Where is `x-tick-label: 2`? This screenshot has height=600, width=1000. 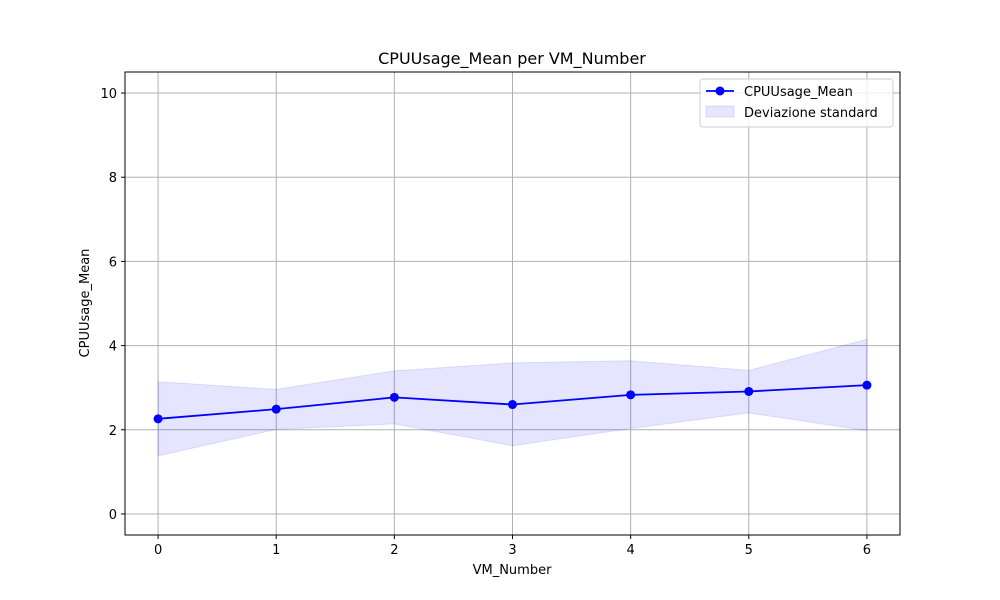
x-tick-label: 2 is located at coordinates (394, 550).